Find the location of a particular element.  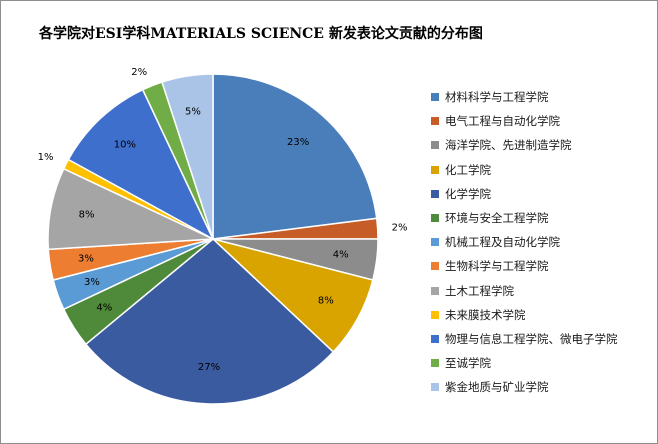

legend-label: 物理与信息工程学院、微电子学院 is located at coordinates (531, 338).